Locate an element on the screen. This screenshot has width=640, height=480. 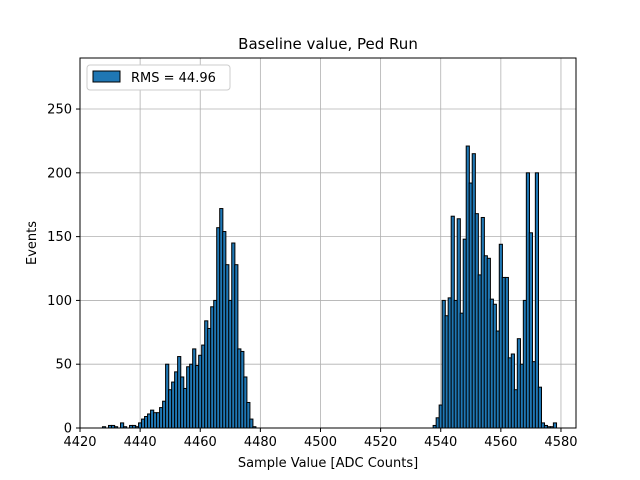
x-tick-label: 4560 is located at coordinates (500, 442).